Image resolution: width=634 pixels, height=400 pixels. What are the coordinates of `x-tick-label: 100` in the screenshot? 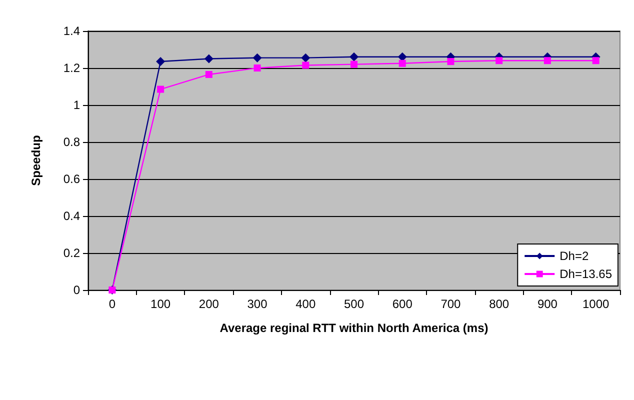 It's located at (160, 304).